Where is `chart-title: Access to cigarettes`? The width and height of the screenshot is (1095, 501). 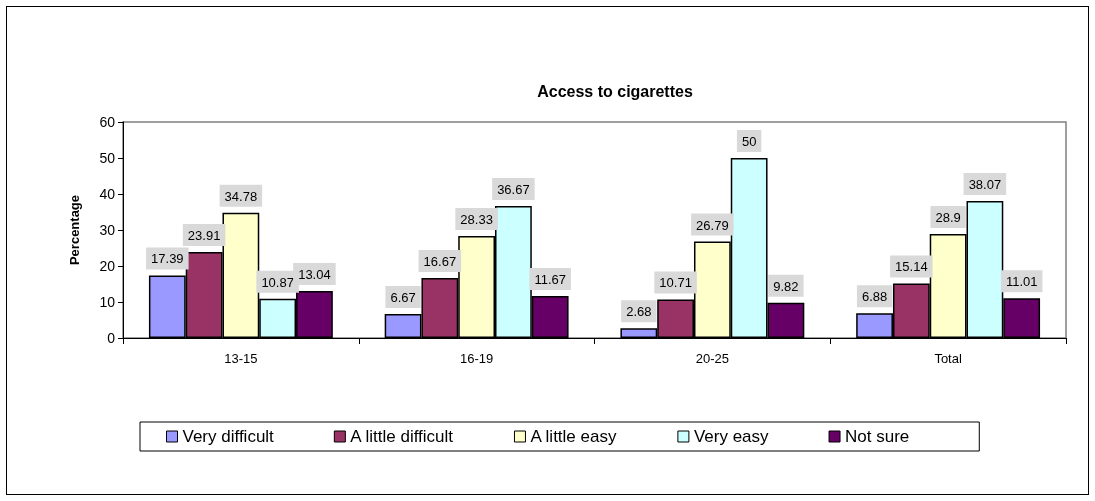 chart-title: Access to cigarettes is located at coordinates (615, 91).